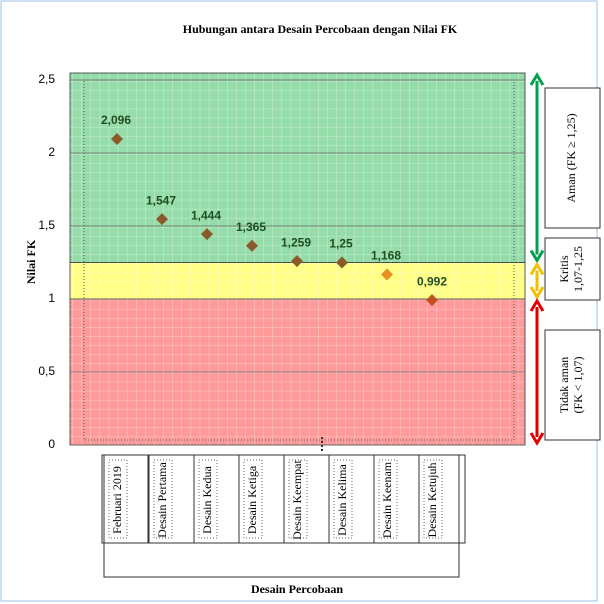 This screenshot has height=604, width=604. Describe the element at coordinates (578, 384) in the screenshot. I see `zone-label: (FK < 1,07)` at that location.